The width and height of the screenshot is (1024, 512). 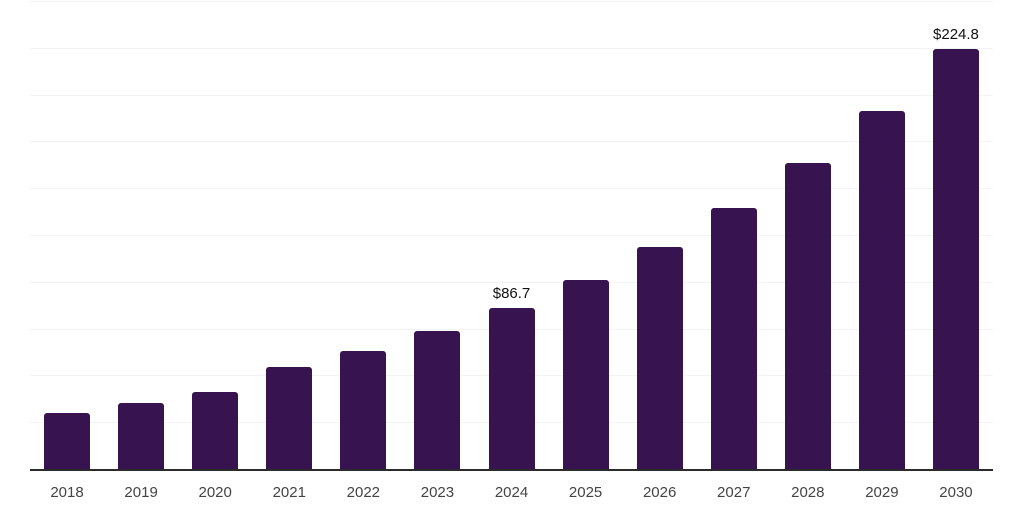 I want to click on x-tick-label: 2026, so click(x=659, y=492).